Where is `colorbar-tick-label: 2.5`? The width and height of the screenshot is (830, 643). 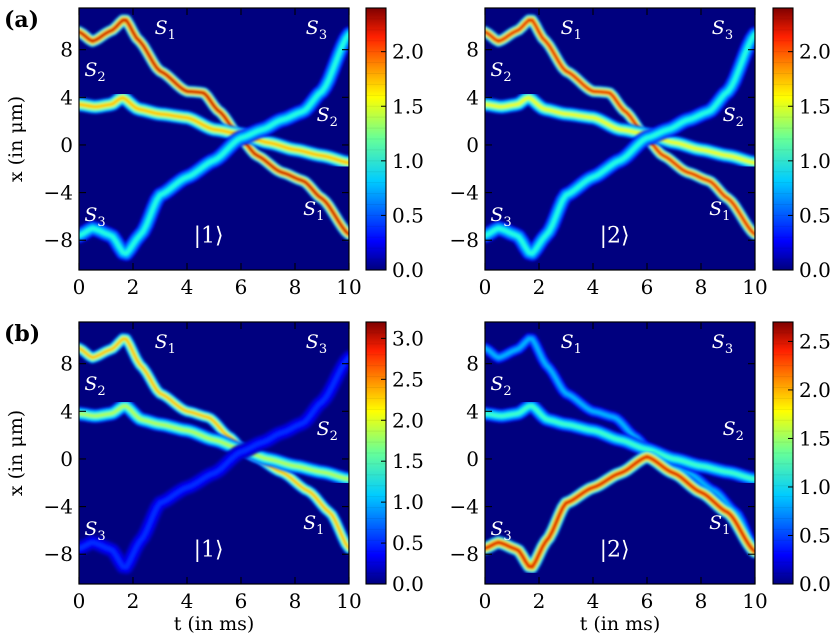
colorbar-tick-label: 2.5 is located at coordinates (408, 379).